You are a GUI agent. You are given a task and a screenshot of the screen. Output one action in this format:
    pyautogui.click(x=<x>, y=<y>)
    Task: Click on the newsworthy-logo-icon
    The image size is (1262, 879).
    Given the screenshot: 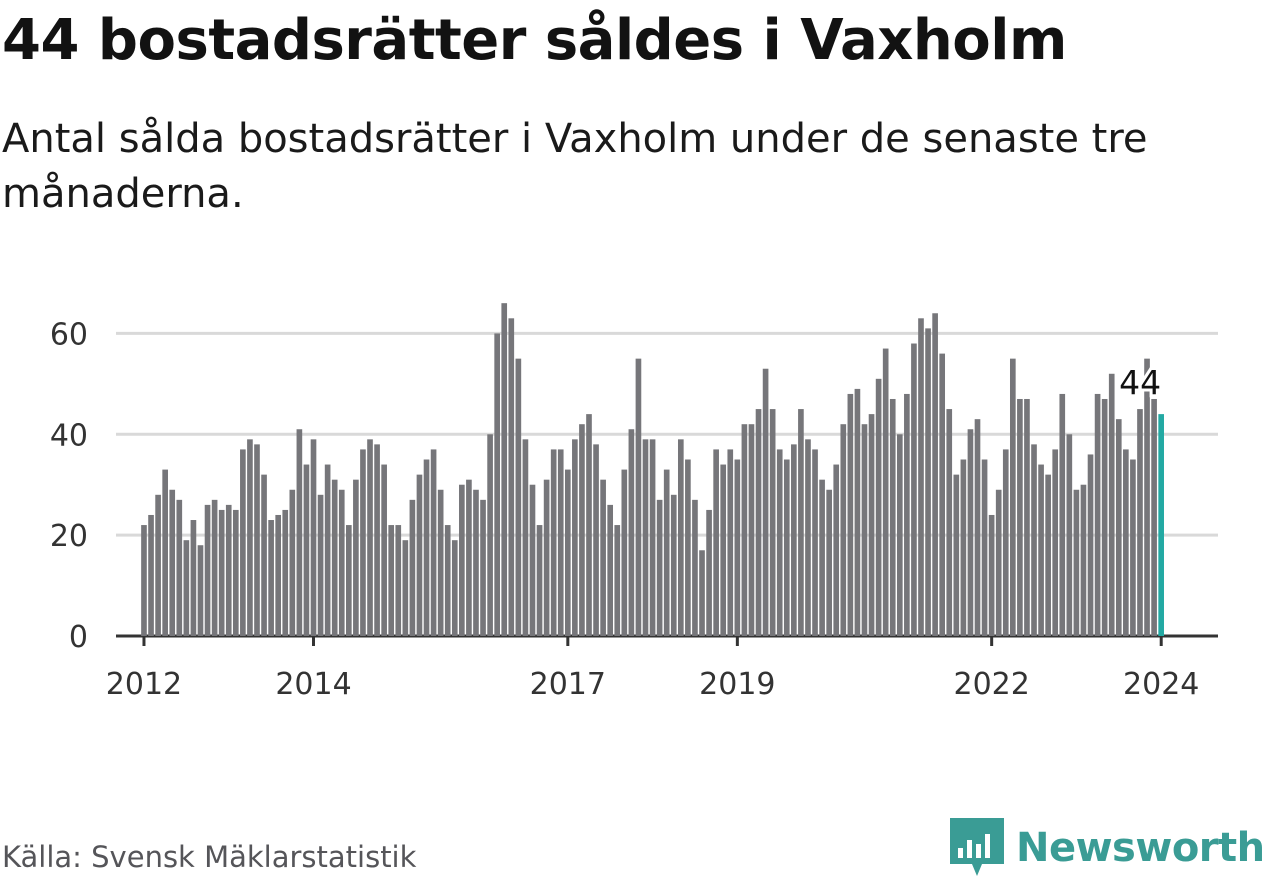 What is the action you would take?
    pyautogui.click(x=977, y=847)
    